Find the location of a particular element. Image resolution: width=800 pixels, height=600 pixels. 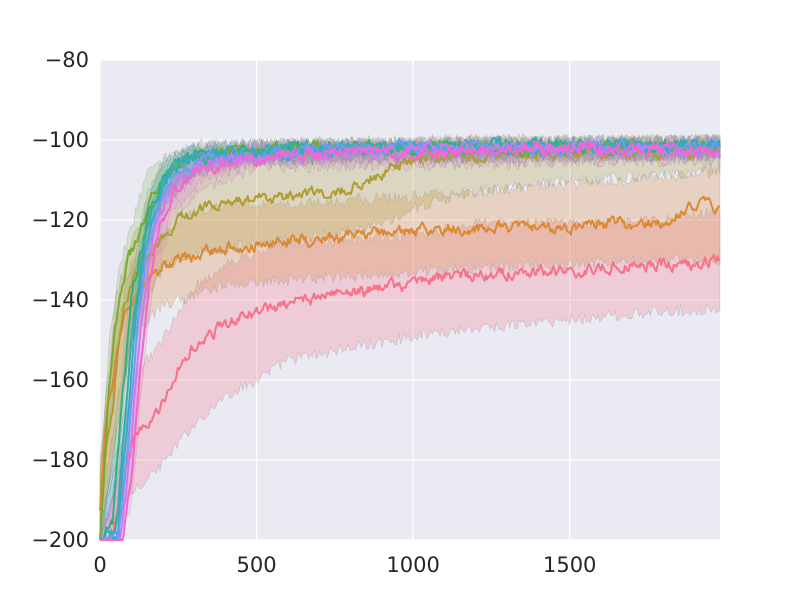

y-tick-label: −200 is located at coordinates (60, 540).